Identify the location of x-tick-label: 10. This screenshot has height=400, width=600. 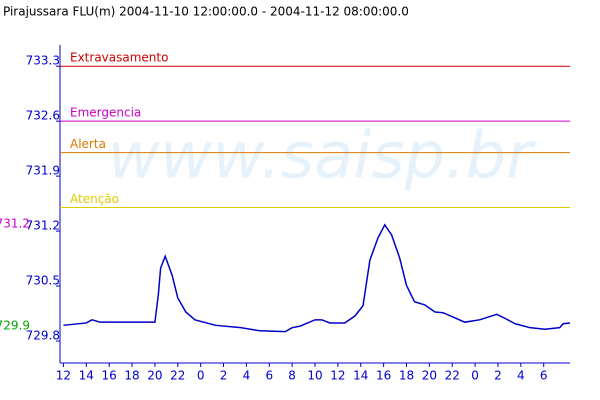
(314, 376).